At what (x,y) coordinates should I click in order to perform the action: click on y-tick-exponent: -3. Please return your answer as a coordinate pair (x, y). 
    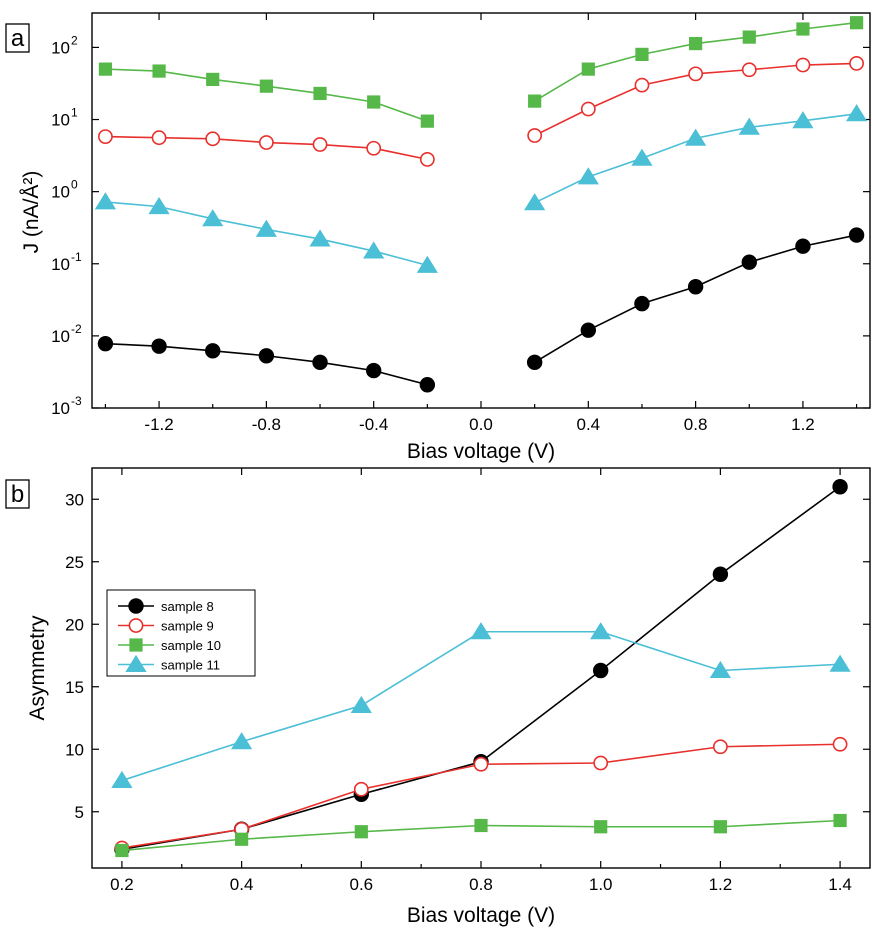
    Looking at the image, I should click on (76, 401).